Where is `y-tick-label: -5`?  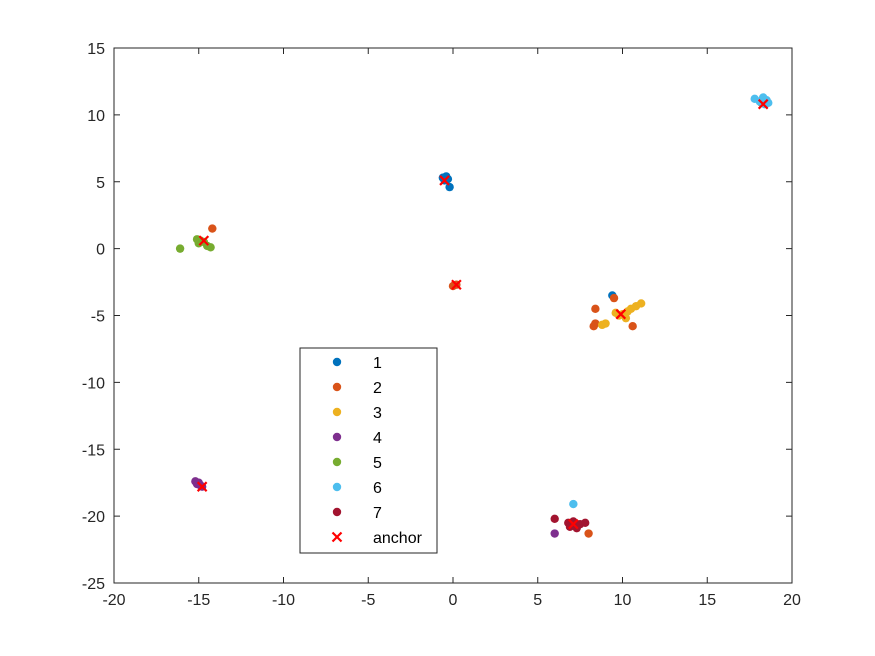
y-tick-label: -5 is located at coordinates (98, 317).